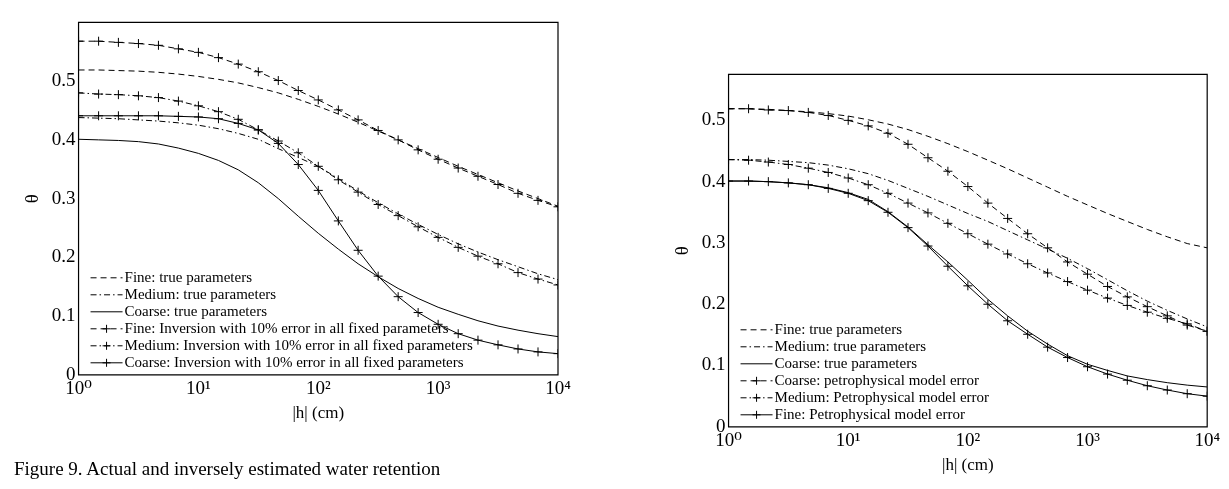 The height and width of the screenshot is (489, 1229). Describe the element at coordinates (298, 344) in the screenshot. I see `legend-label: Medium: Inversion with 10% error in all fixed parameters` at that location.